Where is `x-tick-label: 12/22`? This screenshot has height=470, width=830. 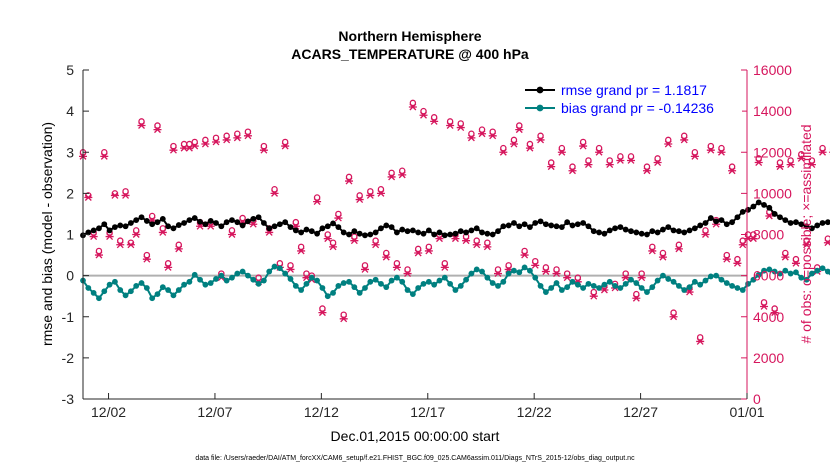
x-tick-label: 12/22 is located at coordinates (534, 412).